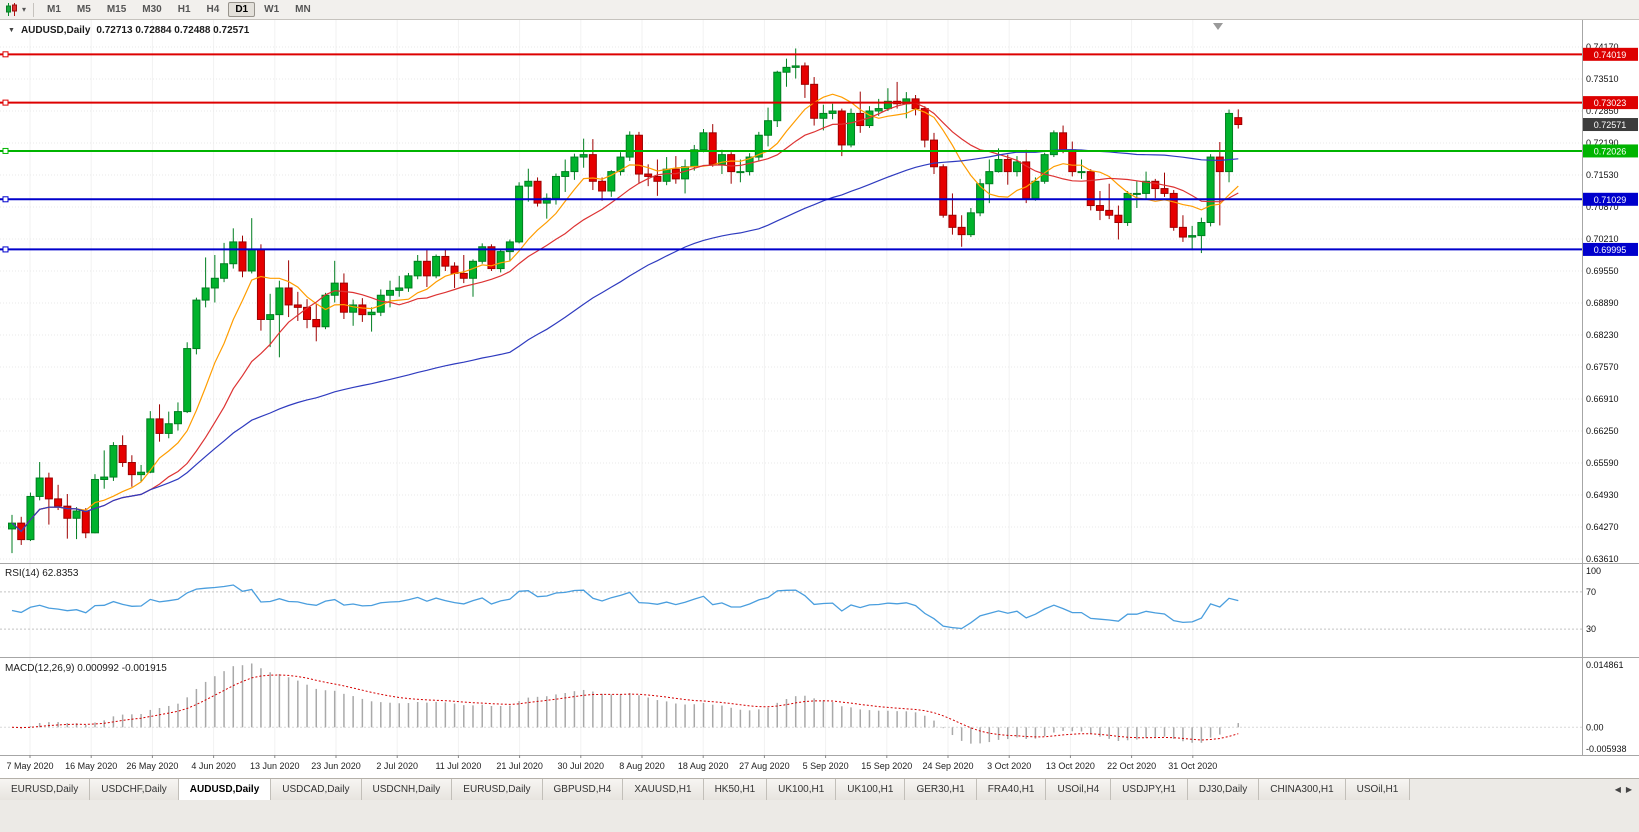  I want to click on price-axis-tick: 0.70210, so click(1602, 239).